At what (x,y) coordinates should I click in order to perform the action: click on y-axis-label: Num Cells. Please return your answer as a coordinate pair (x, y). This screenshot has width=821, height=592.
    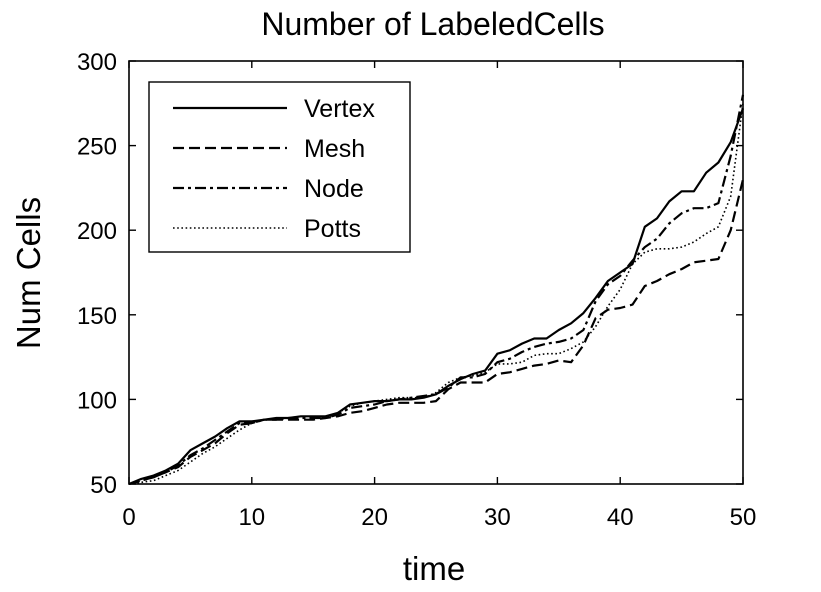
    Looking at the image, I should click on (28, 273).